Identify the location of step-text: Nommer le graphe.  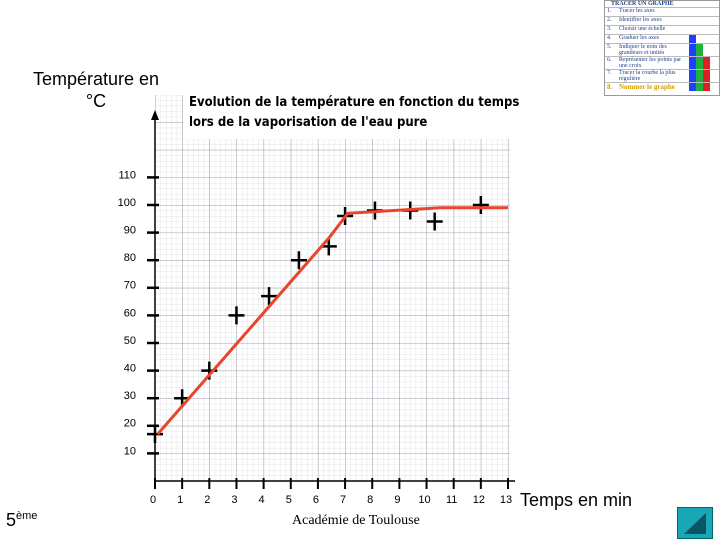
(647, 87).